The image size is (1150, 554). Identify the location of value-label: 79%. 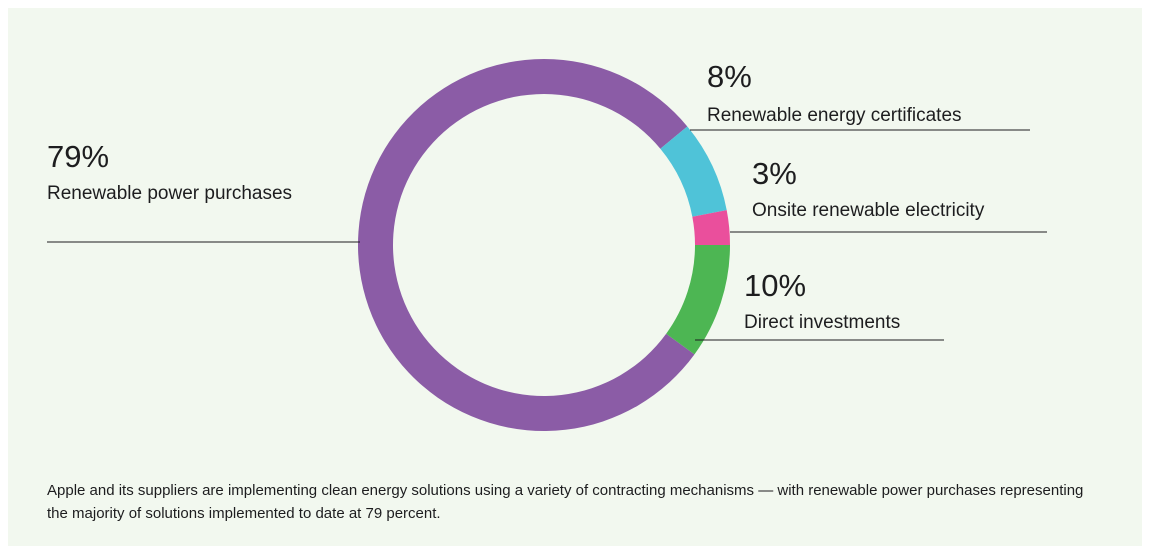
(78, 156).